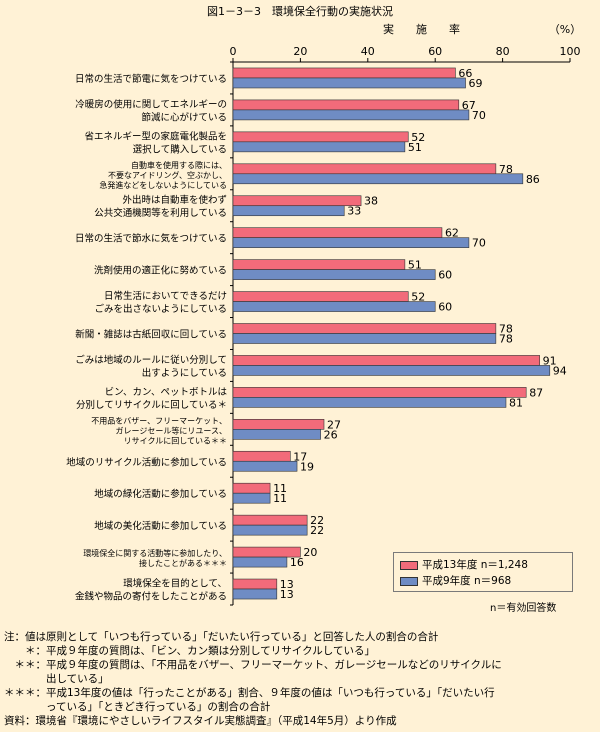  Describe the element at coordinates (175, 440) in the screenshot. I see `category-label: リサイクルに回している＊＊` at that location.